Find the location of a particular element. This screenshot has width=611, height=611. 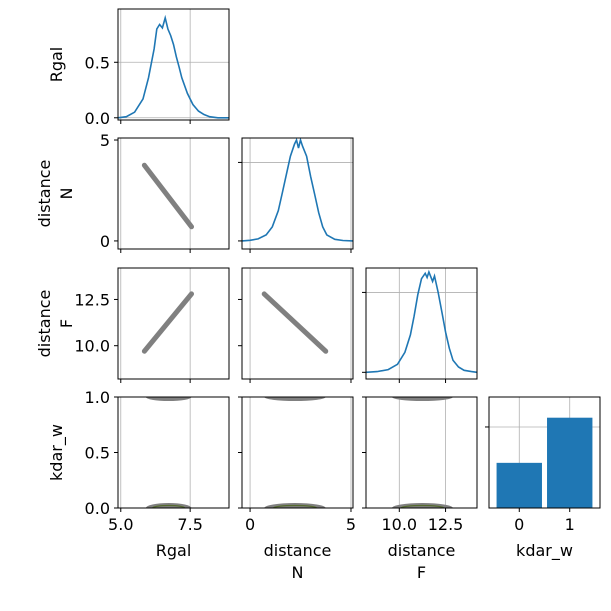

x-axis-label-kdar_w: kdar_w is located at coordinates (544, 551).